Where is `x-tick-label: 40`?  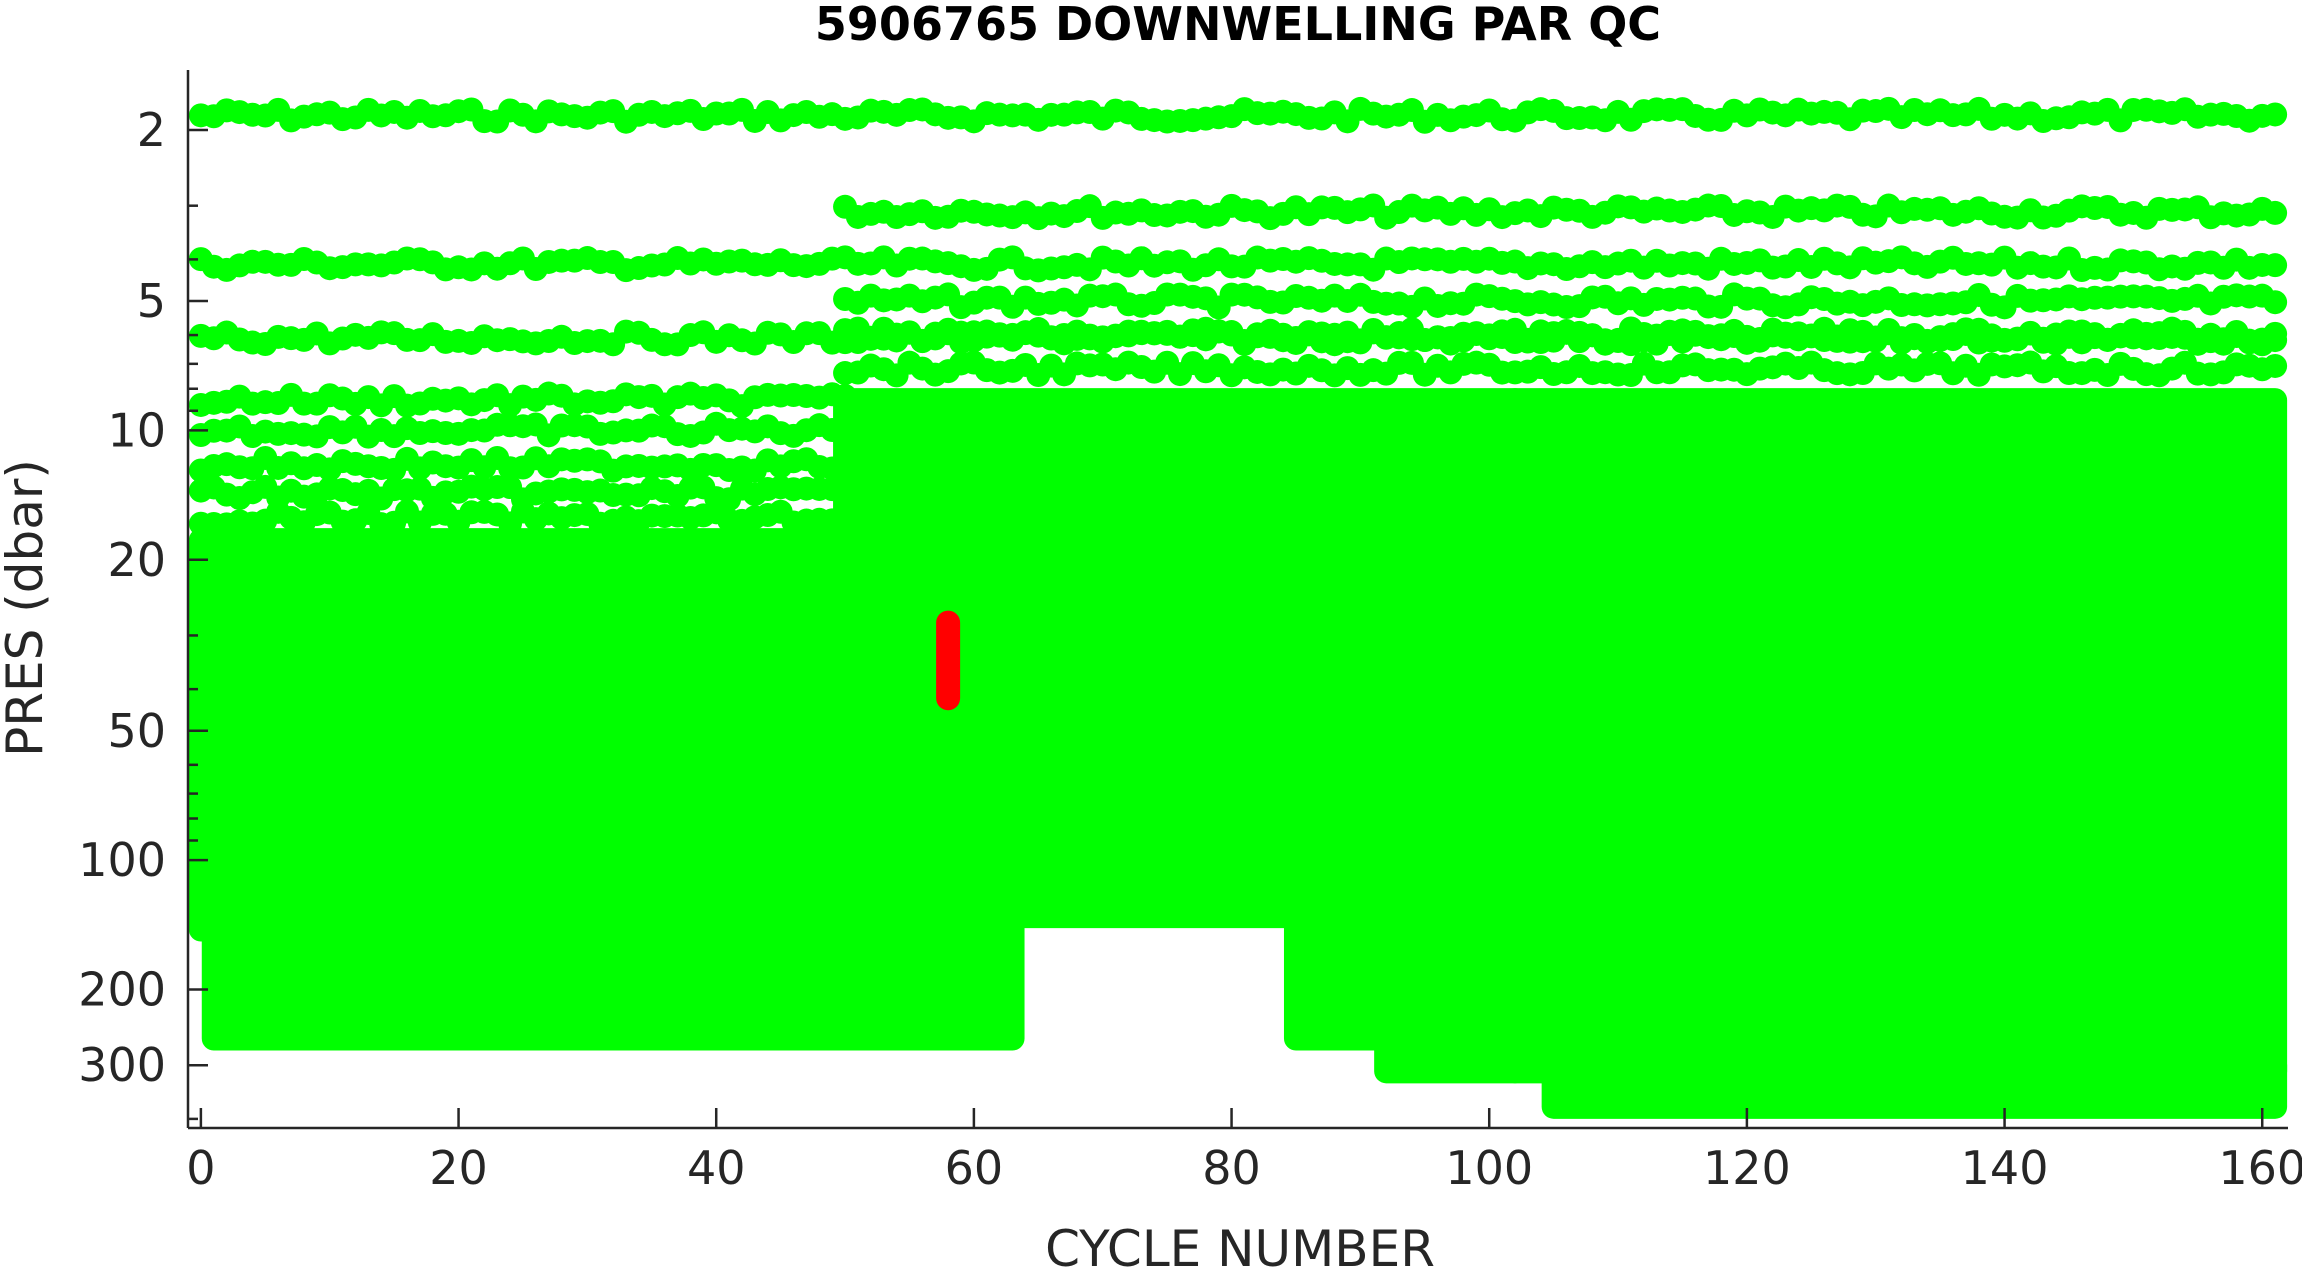
x-tick-label: 40 is located at coordinates (716, 1168).